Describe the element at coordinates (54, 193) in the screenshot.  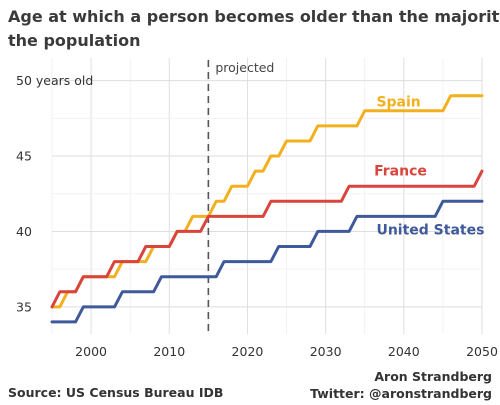
I see `y-axis-labels: 35 40 45 50 years old` at that location.